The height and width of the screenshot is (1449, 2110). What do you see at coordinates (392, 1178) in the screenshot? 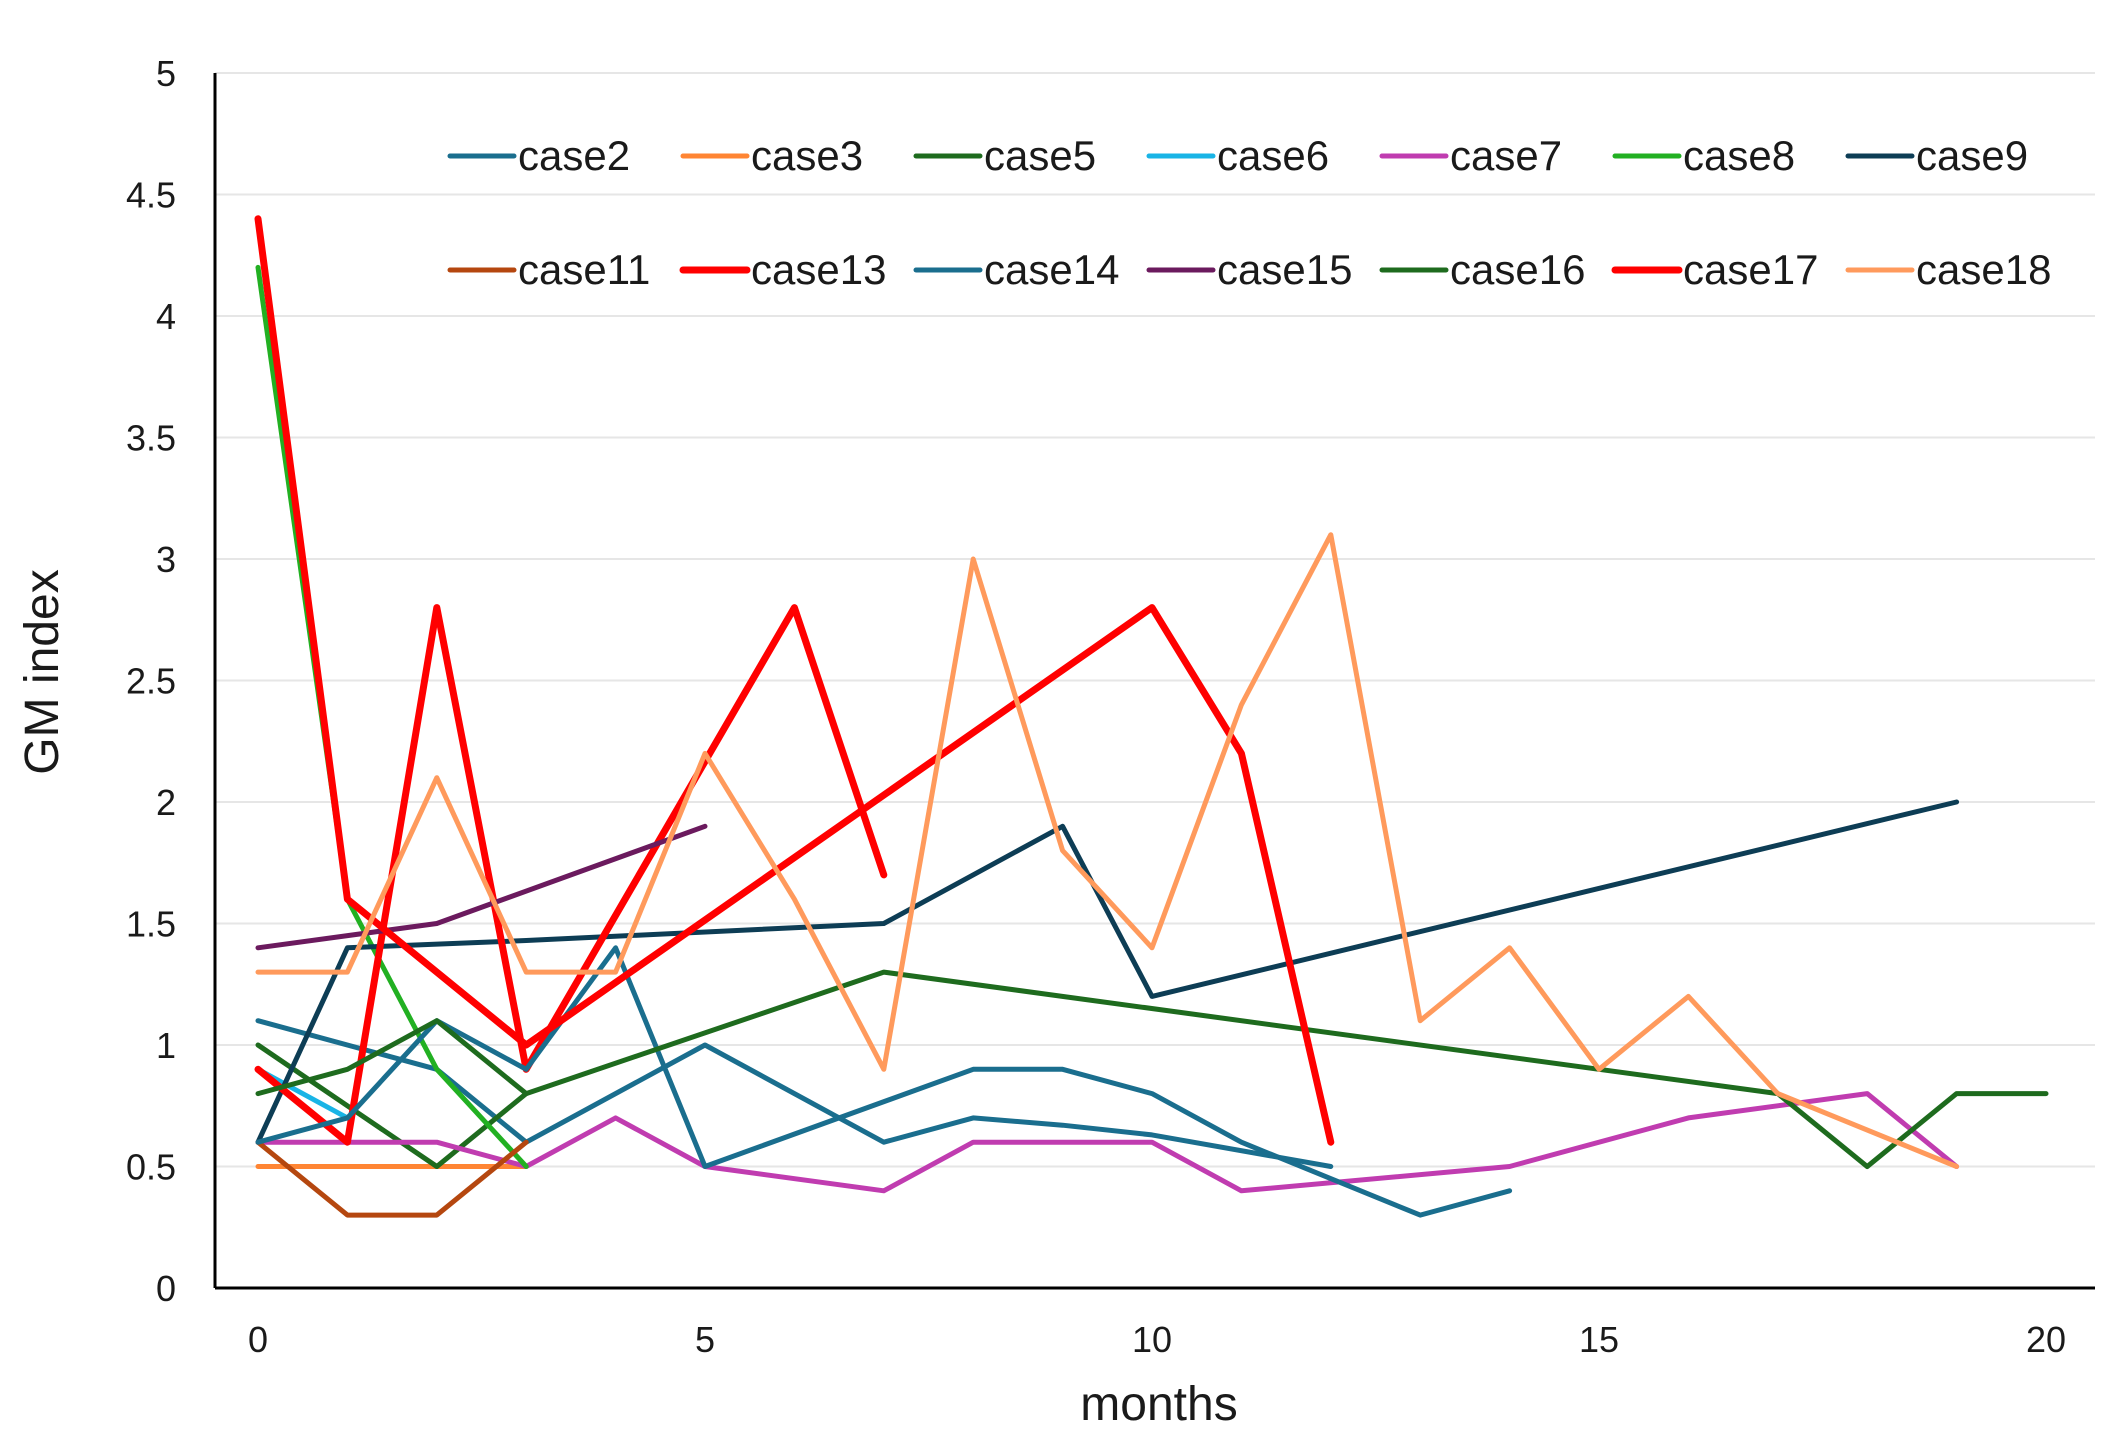
I see `series-line-case11` at bounding box center [392, 1178].